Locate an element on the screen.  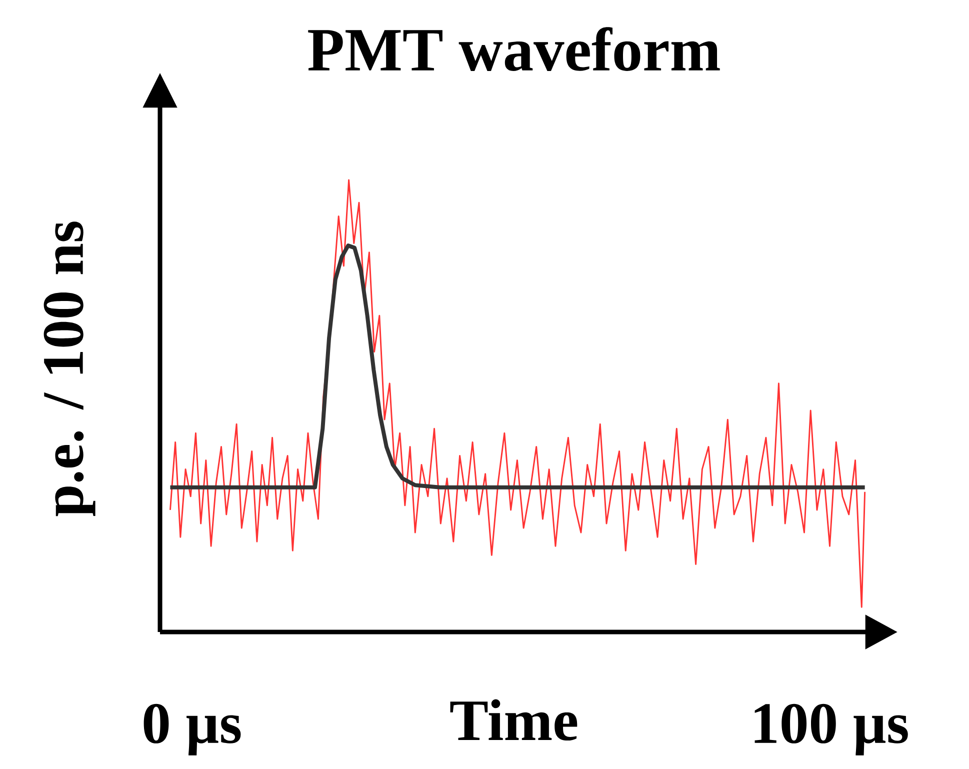
chart-title: PMT waveform is located at coordinates (514, 49).